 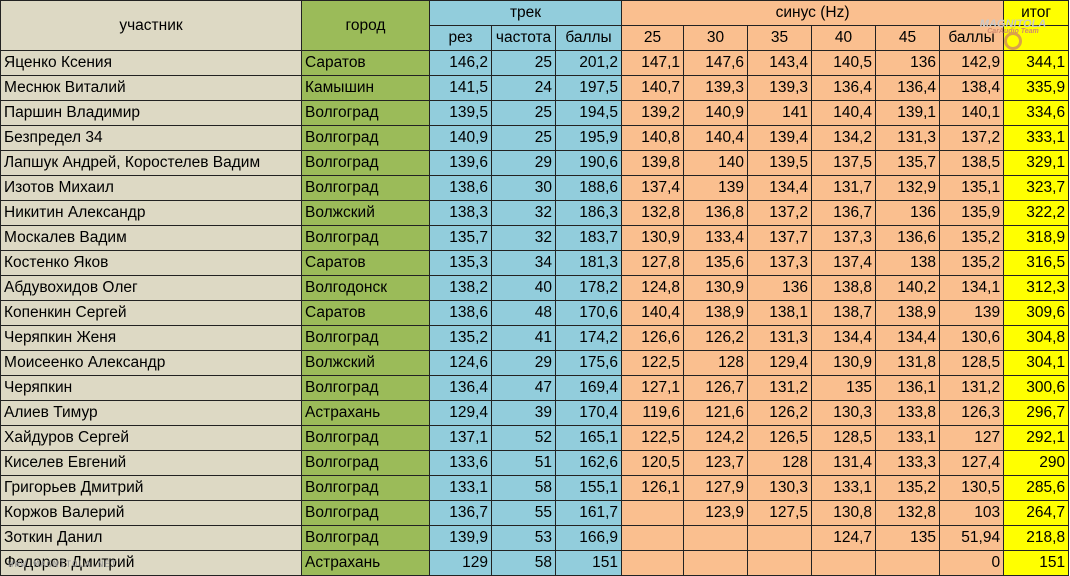 I want to click on sine-cell: 135, so click(x=908, y=538).